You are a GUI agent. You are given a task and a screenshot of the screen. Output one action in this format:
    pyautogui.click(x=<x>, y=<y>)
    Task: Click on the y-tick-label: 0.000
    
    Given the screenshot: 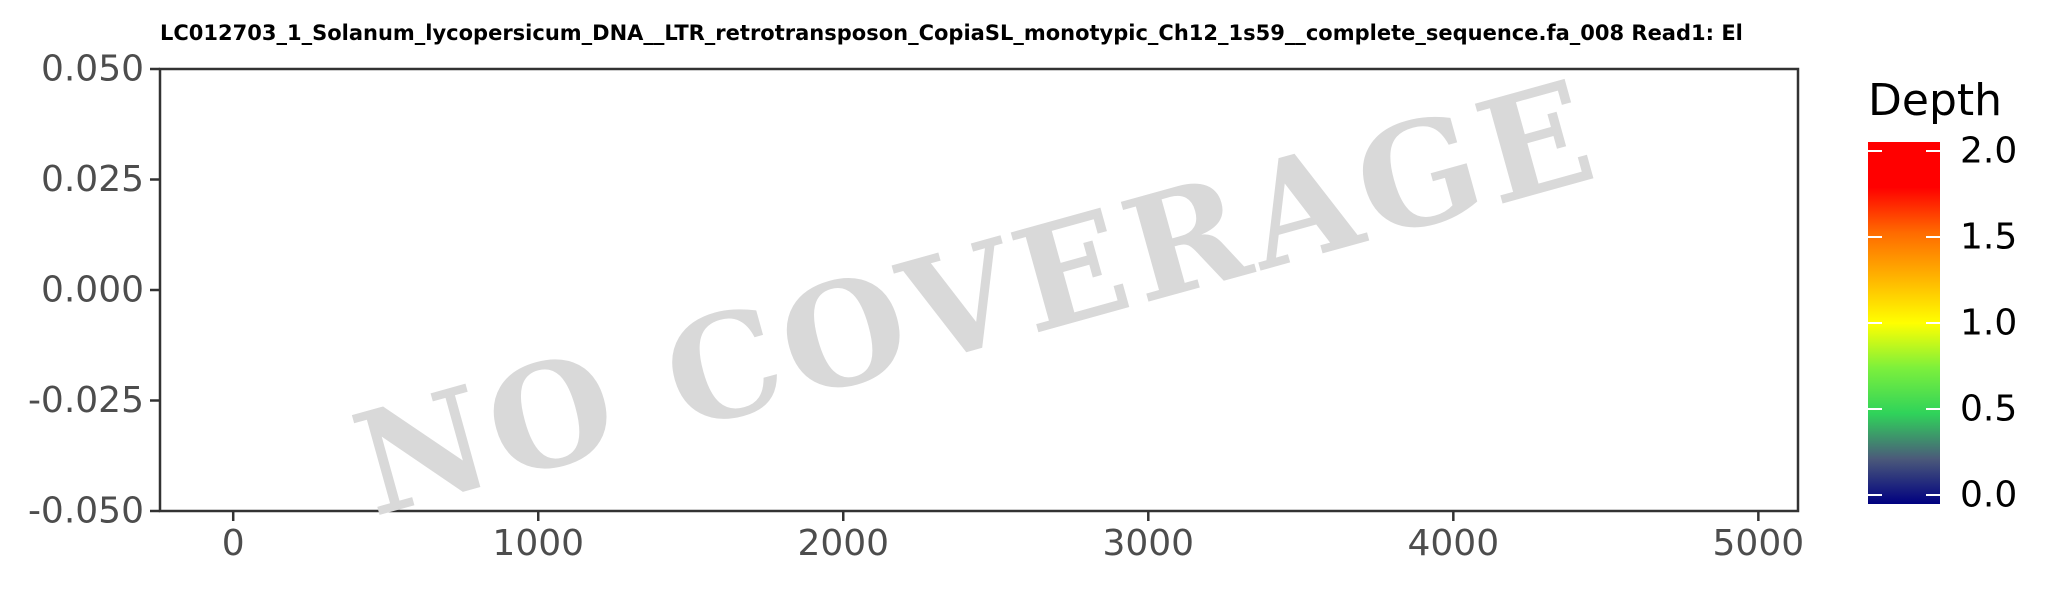 What is the action you would take?
    pyautogui.click(x=92, y=290)
    